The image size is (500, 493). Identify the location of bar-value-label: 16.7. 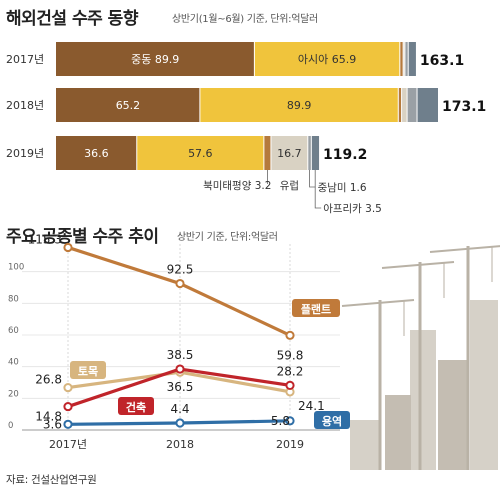
(289, 153).